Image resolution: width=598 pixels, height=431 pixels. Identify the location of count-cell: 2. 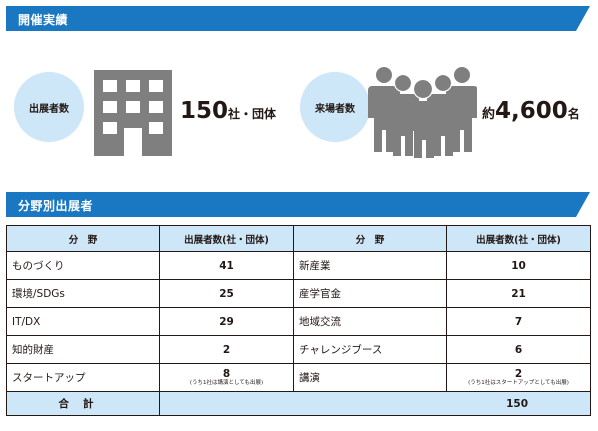
(226, 349).